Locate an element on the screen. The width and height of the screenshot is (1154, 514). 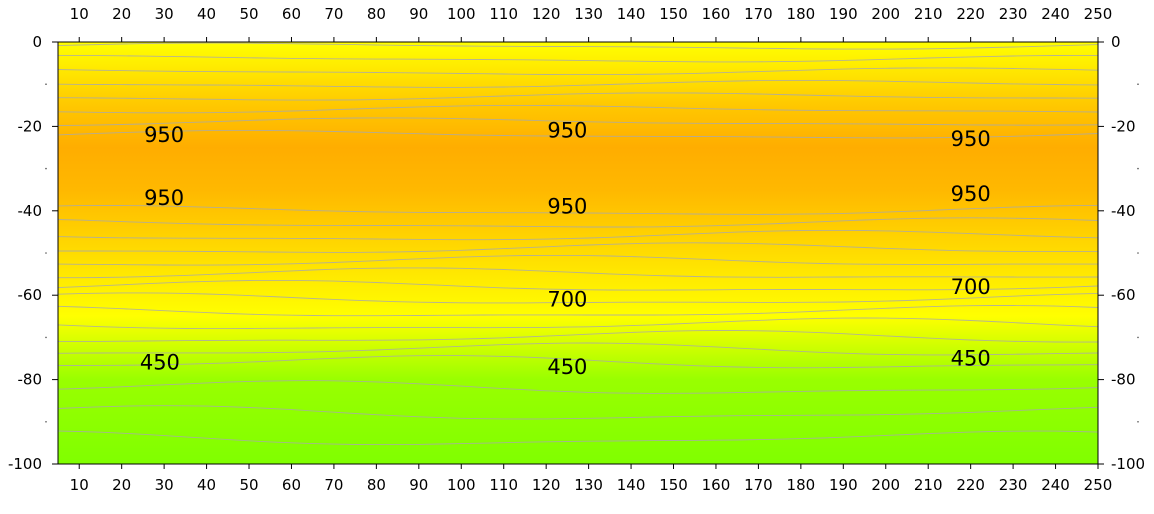
x-tick-label-top: 80 is located at coordinates (376, 14).